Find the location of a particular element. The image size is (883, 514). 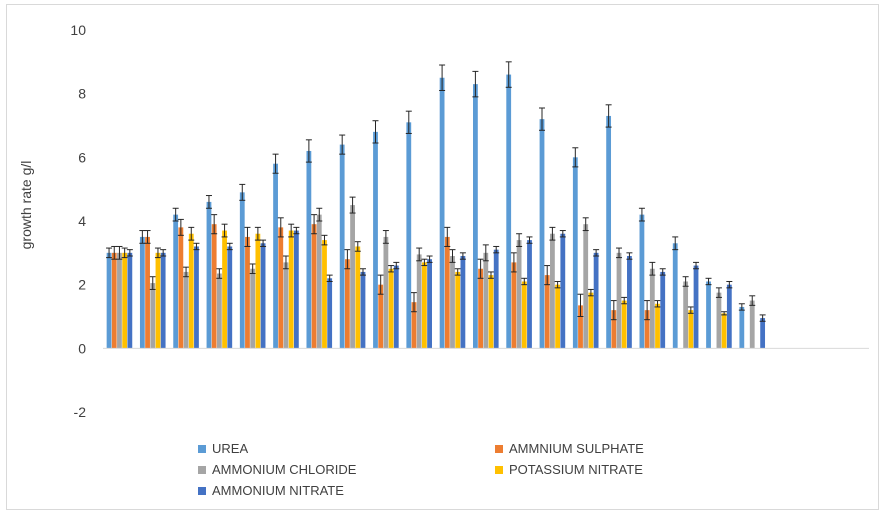

y-axis-label: growth rate g/l is located at coordinates (26, 205).